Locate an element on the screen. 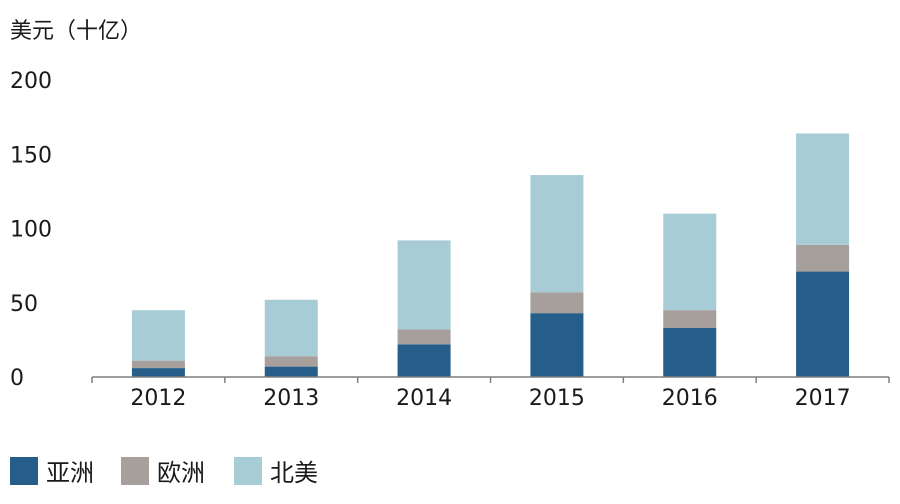 Image resolution: width=900 pixels, height=504 pixels. x-tick-label: 2014 is located at coordinates (424, 398).